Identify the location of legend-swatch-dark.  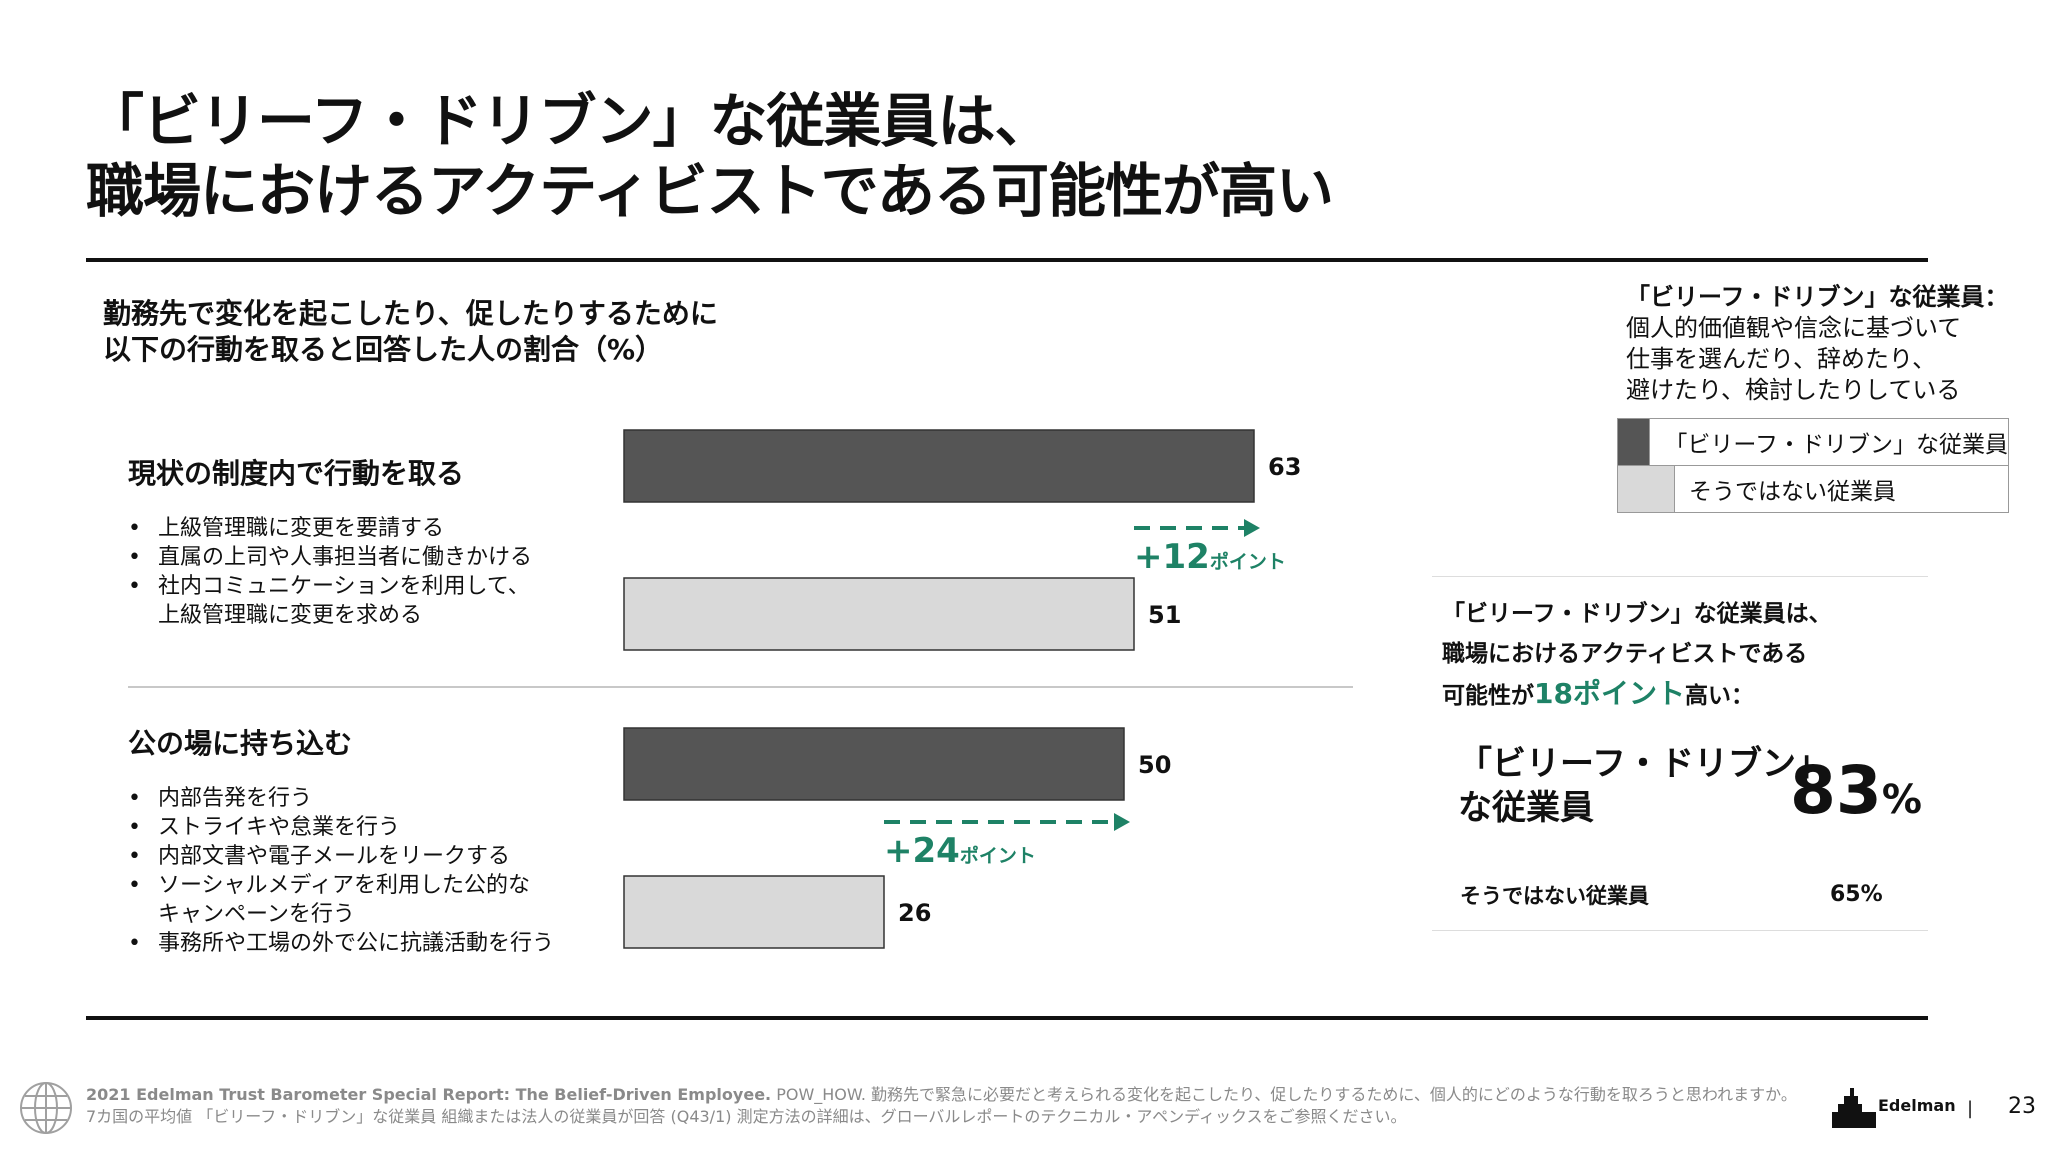
(1634, 442).